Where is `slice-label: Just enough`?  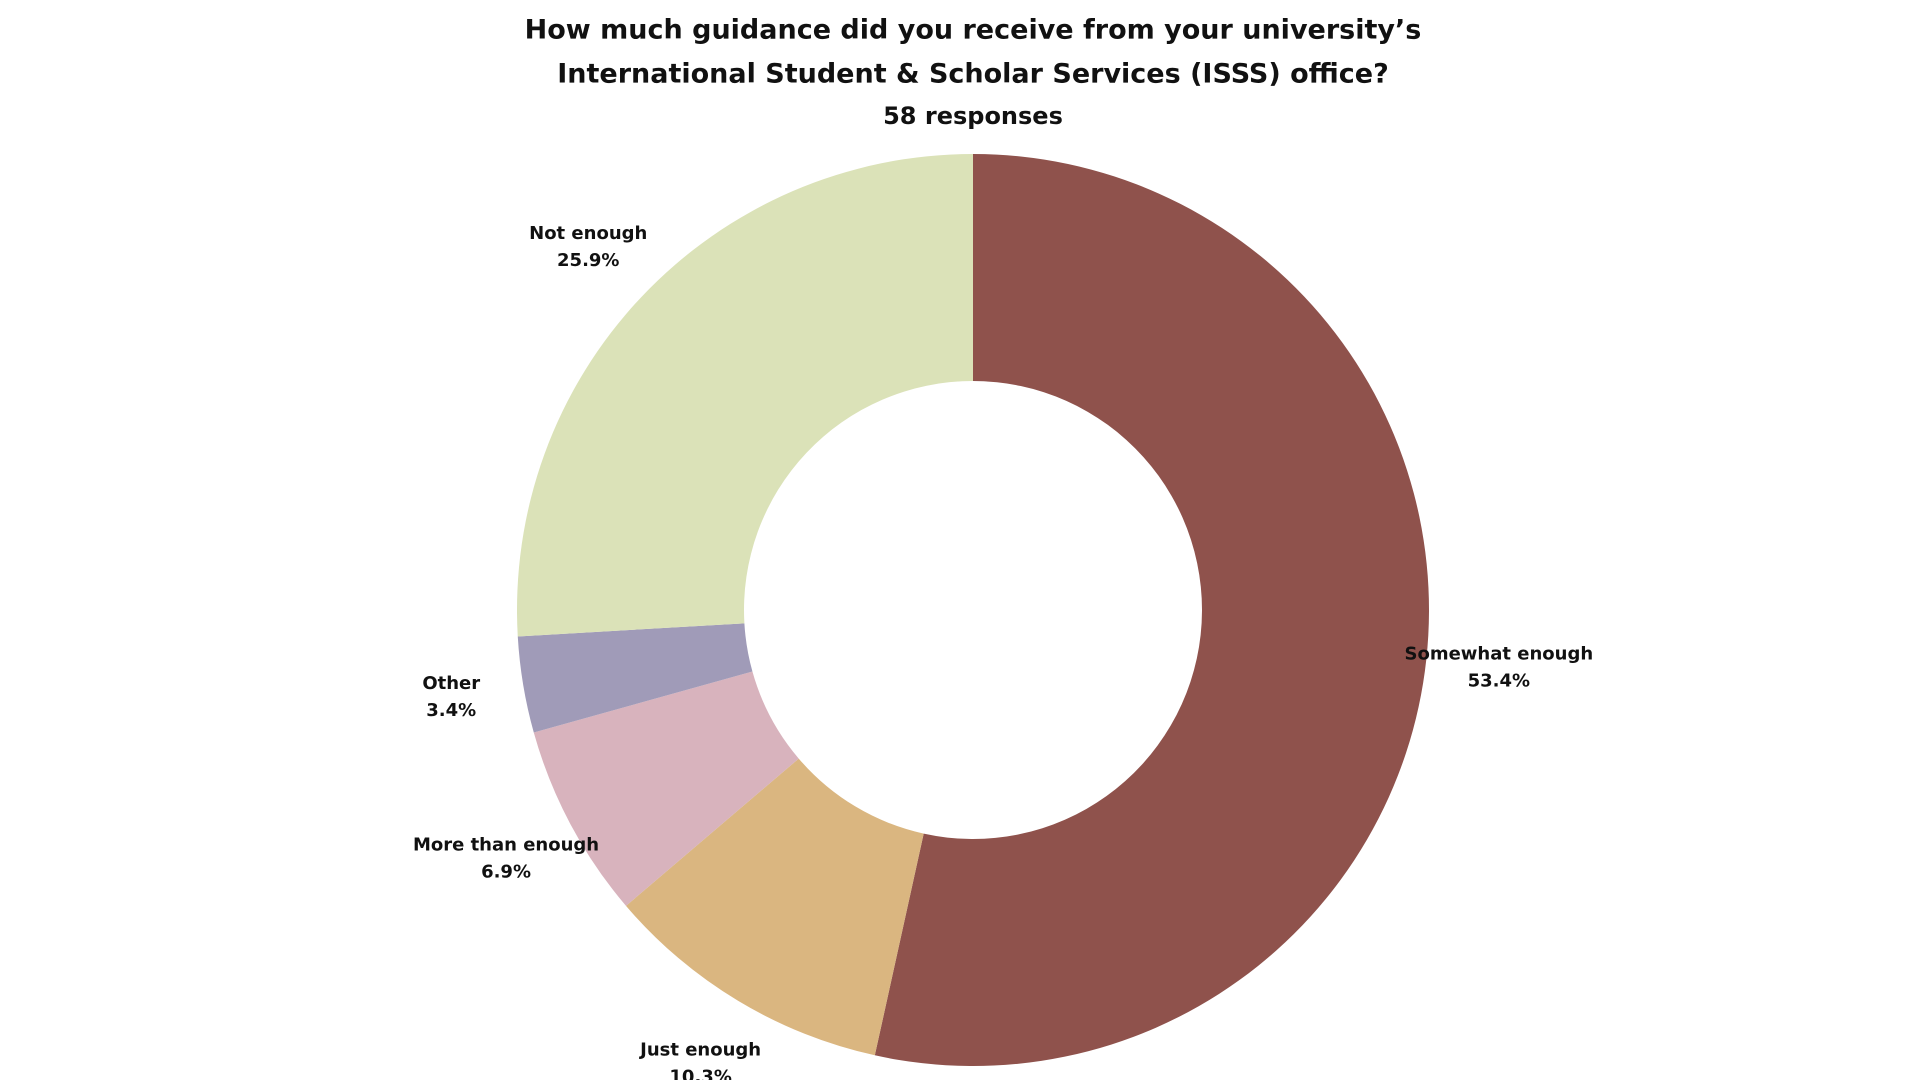
slice-label: Just enough is located at coordinates (699, 1049).